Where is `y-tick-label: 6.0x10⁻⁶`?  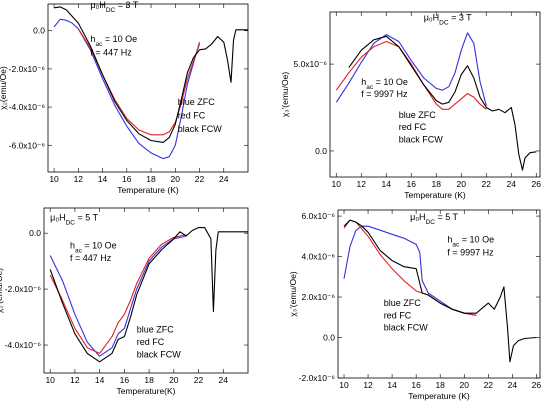
y-tick-label: 6.0x10⁻⁶ is located at coordinates (318, 216).